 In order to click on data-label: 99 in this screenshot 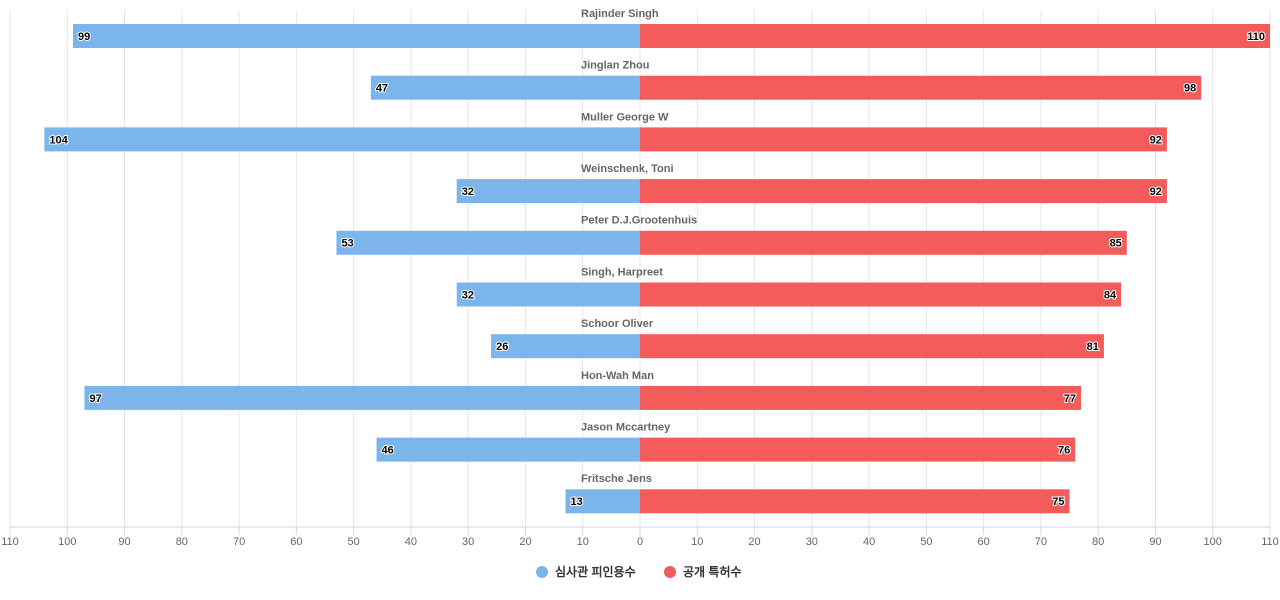, I will do `click(84, 37)`.